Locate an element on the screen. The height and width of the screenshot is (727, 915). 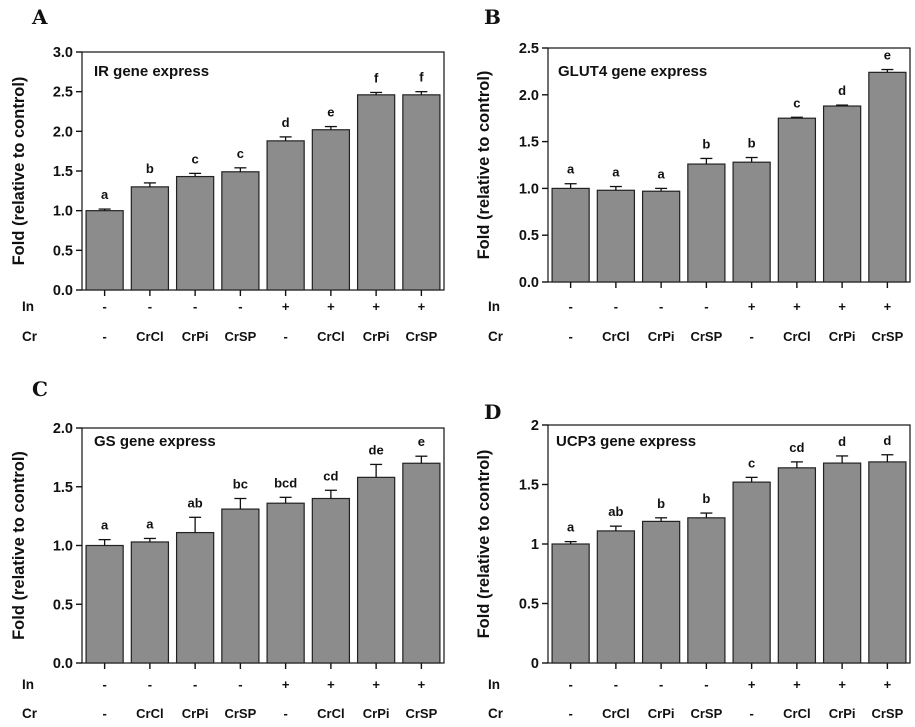
significance-label: bcd is located at coordinates (285, 482).